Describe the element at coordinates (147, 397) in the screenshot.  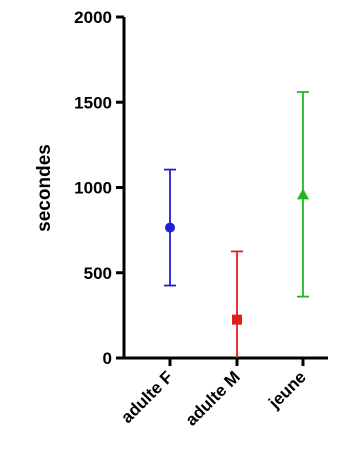
I see `x-tick-label: adulte F` at that location.